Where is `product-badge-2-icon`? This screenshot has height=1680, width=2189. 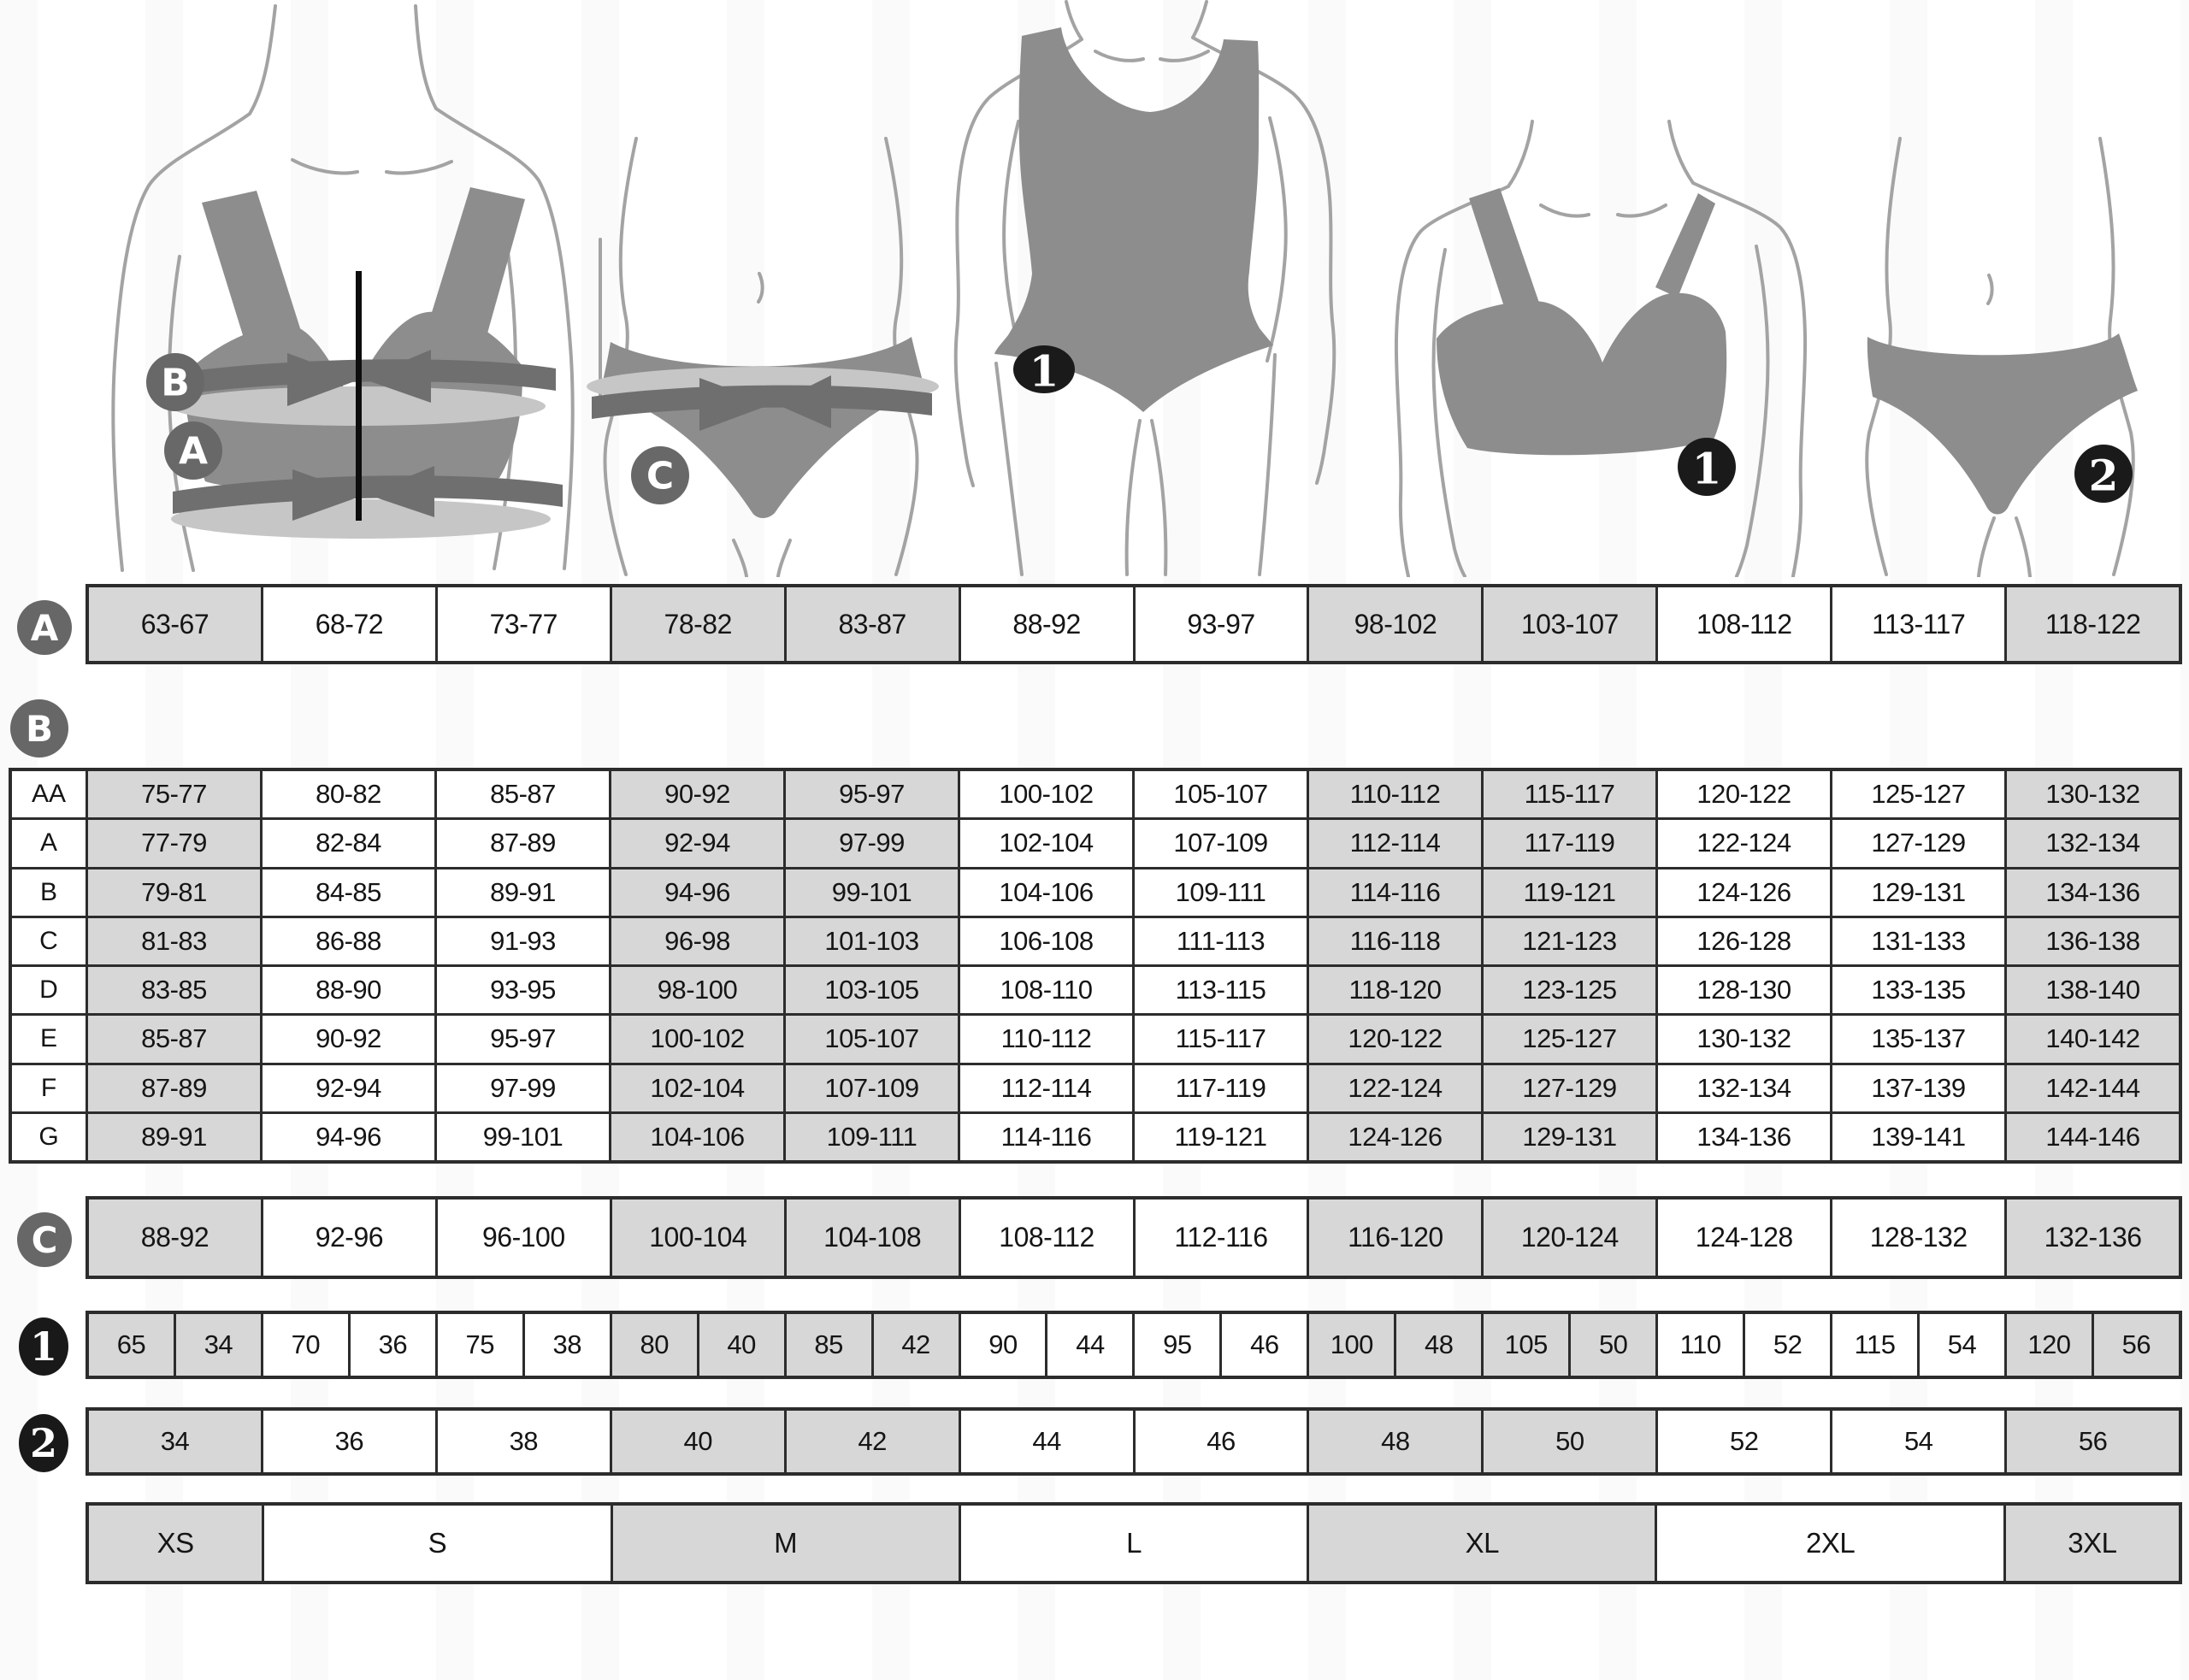 product-badge-2-icon is located at coordinates (2103, 474).